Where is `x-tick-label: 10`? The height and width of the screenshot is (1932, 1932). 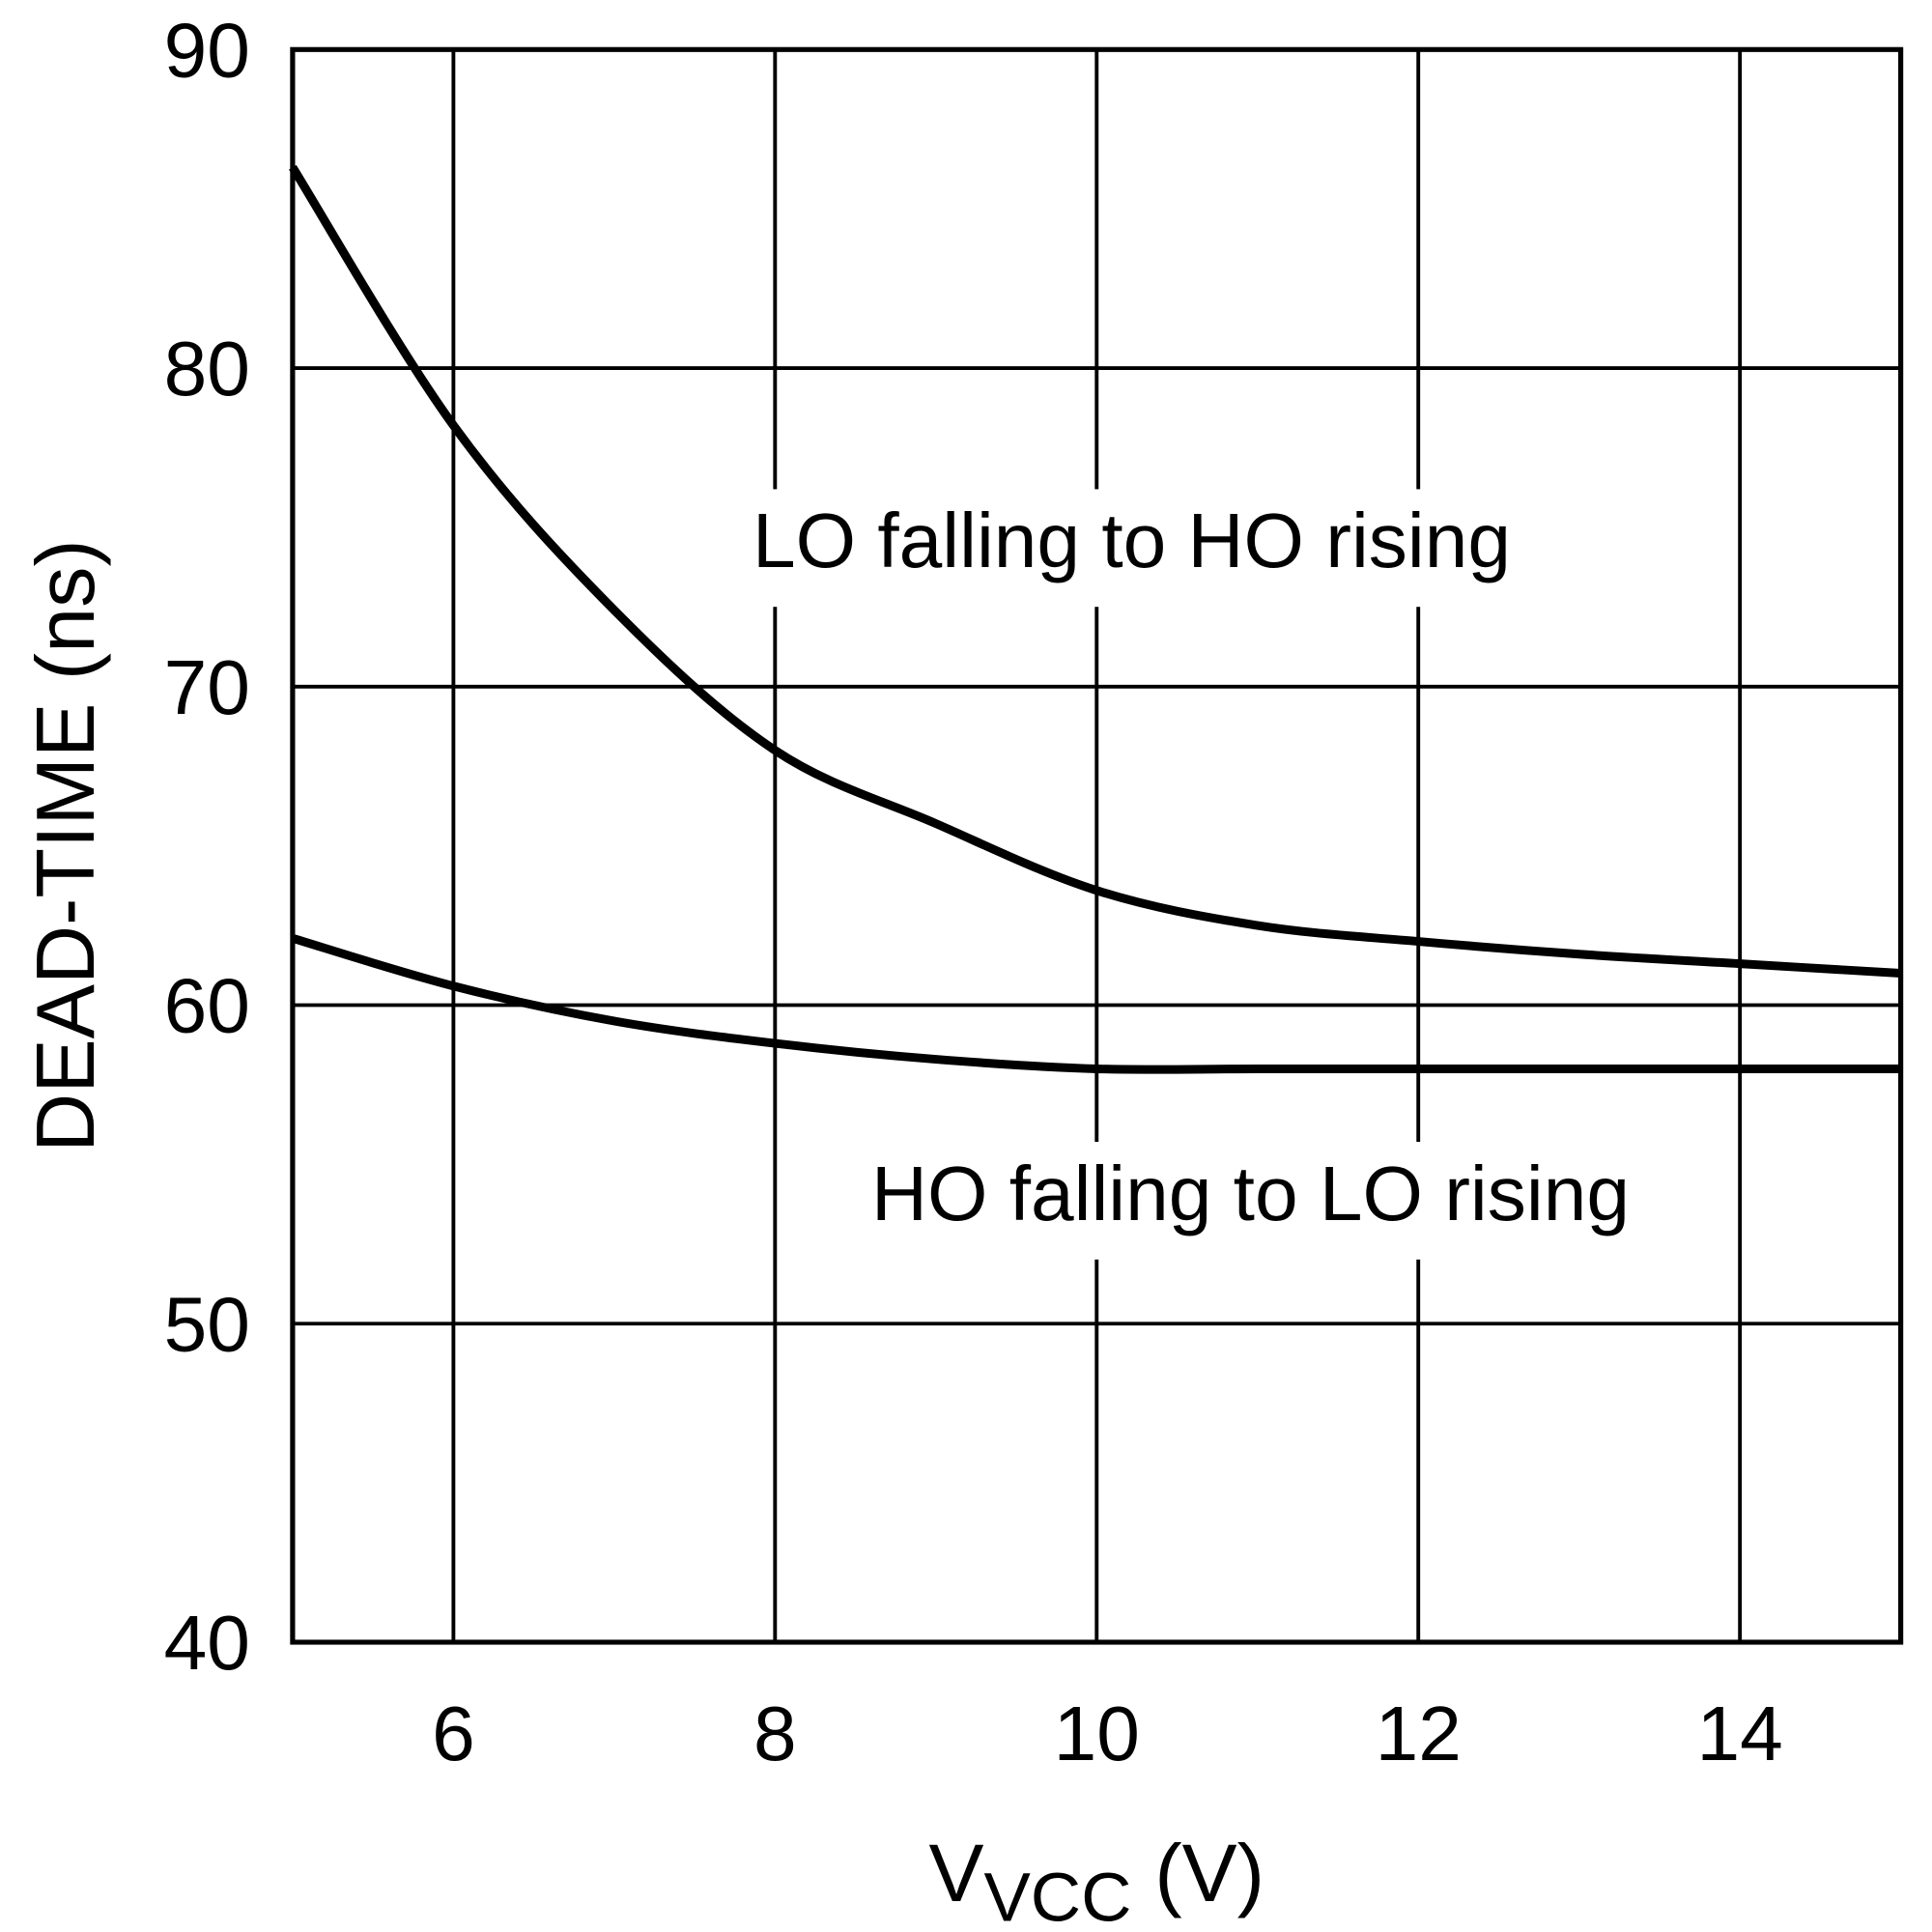 x-tick-label: 10 is located at coordinates (1097, 1733).